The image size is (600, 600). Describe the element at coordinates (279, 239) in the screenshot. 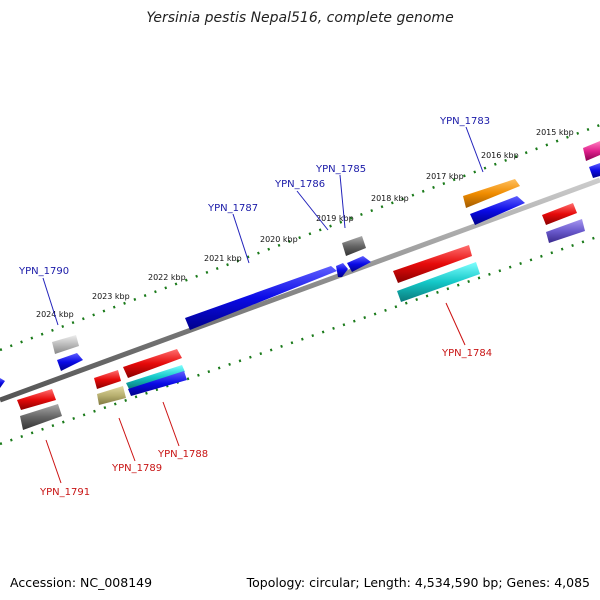

I see `kbp-label: 2020 kbp` at that location.